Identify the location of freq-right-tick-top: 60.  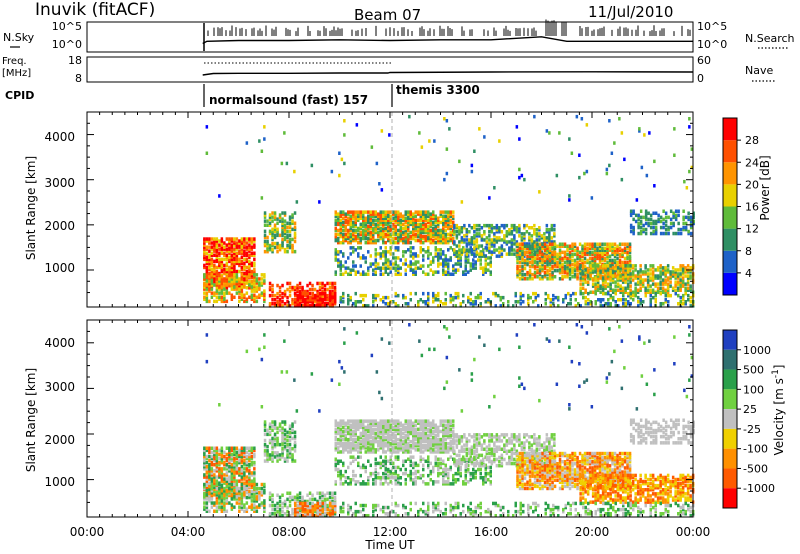
(704, 60).